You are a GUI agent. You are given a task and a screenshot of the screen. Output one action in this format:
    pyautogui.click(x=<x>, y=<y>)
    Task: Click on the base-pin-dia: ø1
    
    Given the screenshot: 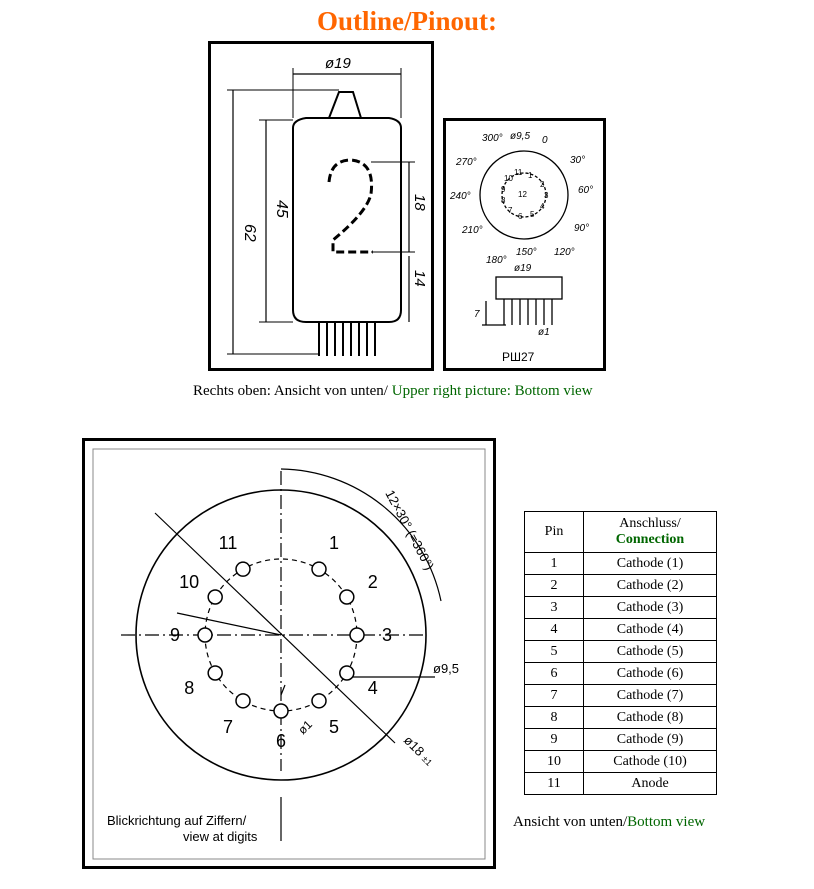 What is the action you would take?
    pyautogui.click(x=544, y=332)
    